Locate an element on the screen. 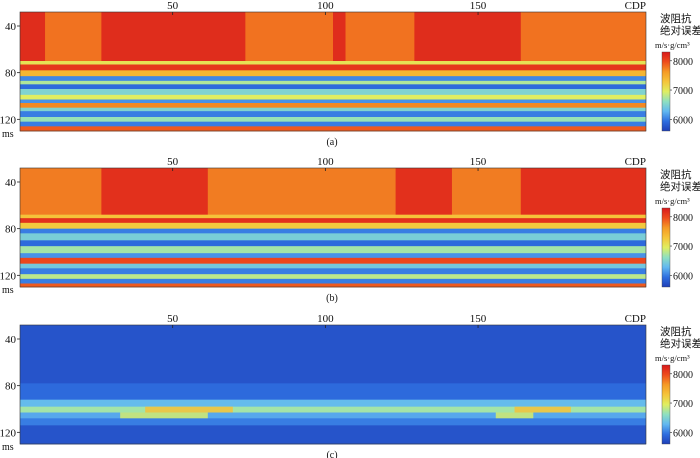  panel-caption: (a) is located at coordinates (331, 142).